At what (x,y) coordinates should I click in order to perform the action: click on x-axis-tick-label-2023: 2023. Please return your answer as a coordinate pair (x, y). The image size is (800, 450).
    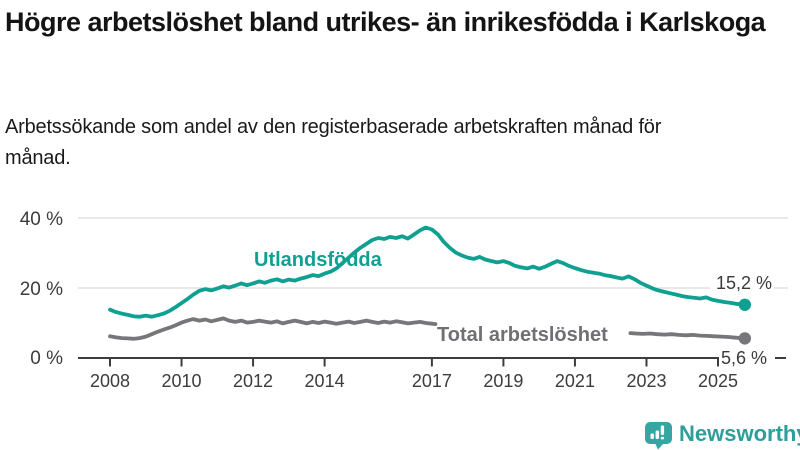
    Looking at the image, I should click on (646, 381).